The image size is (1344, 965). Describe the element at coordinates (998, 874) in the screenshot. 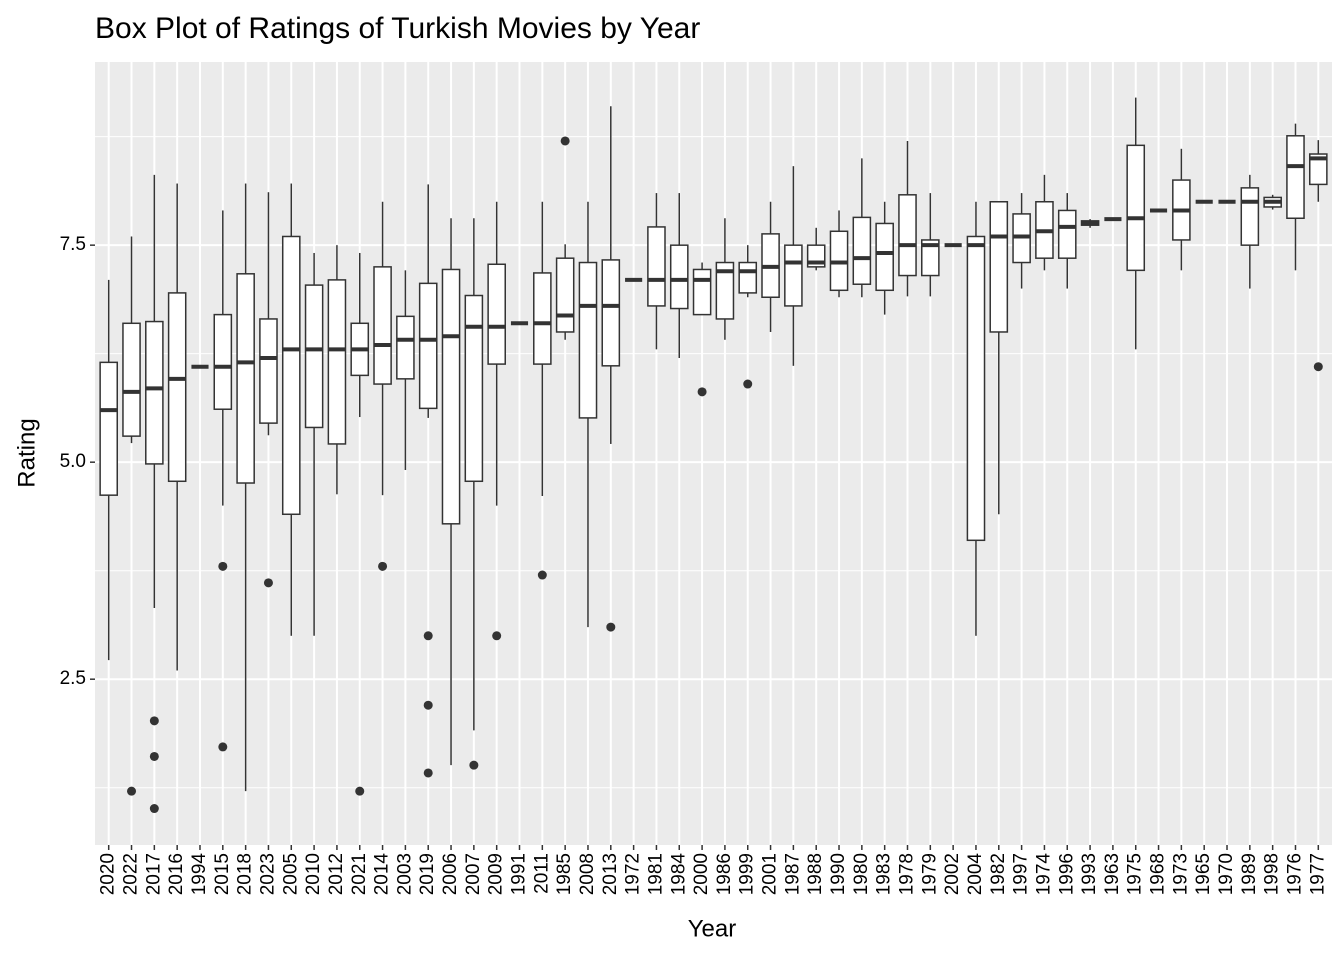

I see `x-tick-label: 1982` at that location.